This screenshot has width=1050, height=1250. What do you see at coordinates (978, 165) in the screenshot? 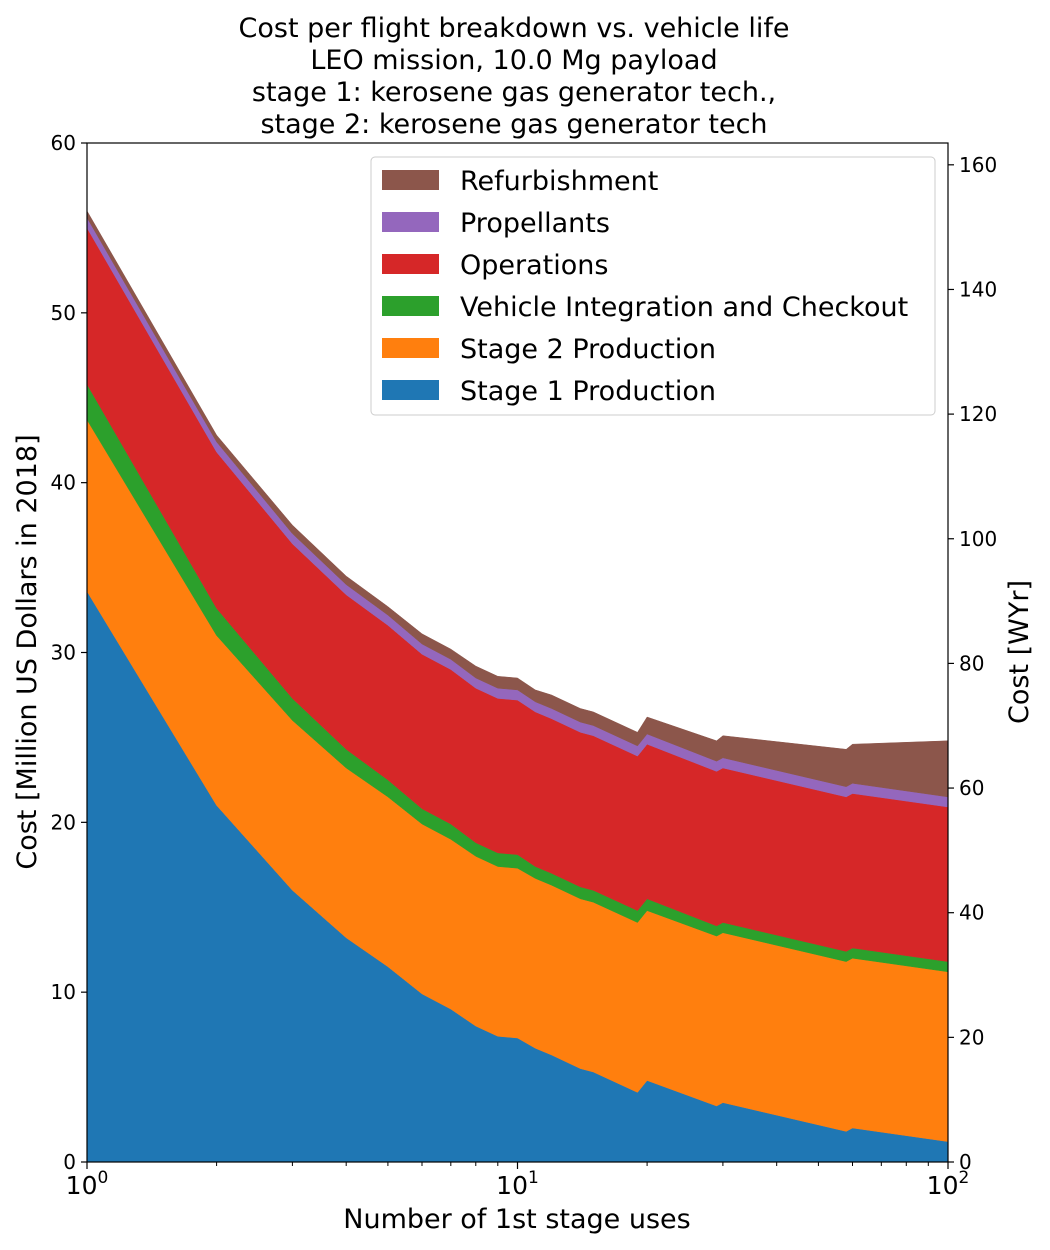
I see `y-right-tick-label: 160` at bounding box center [978, 165].